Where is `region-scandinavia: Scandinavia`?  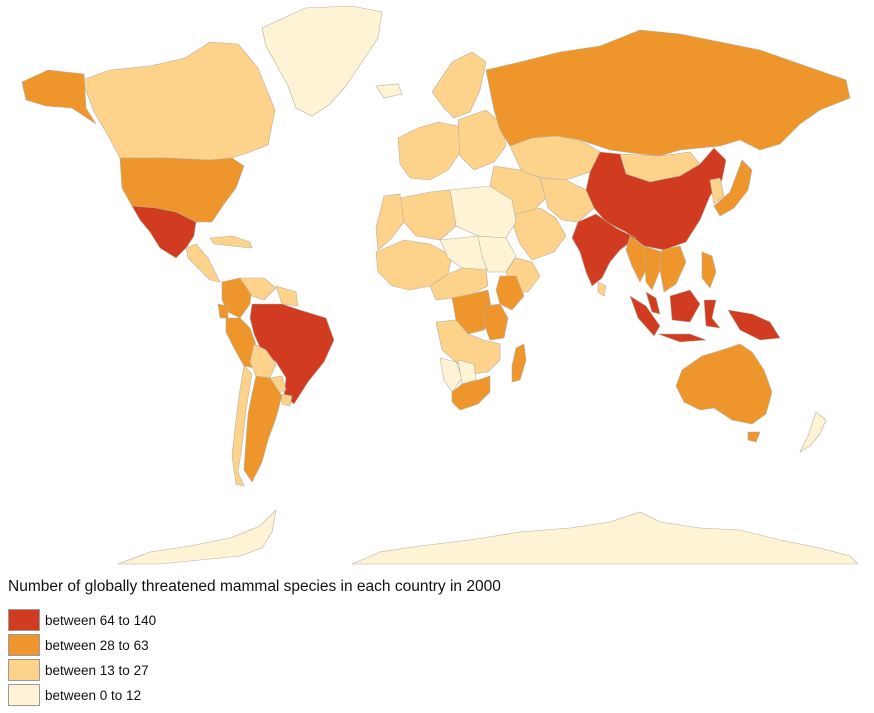 region-scandinavia: Scandinavia is located at coordinates (459, 85).